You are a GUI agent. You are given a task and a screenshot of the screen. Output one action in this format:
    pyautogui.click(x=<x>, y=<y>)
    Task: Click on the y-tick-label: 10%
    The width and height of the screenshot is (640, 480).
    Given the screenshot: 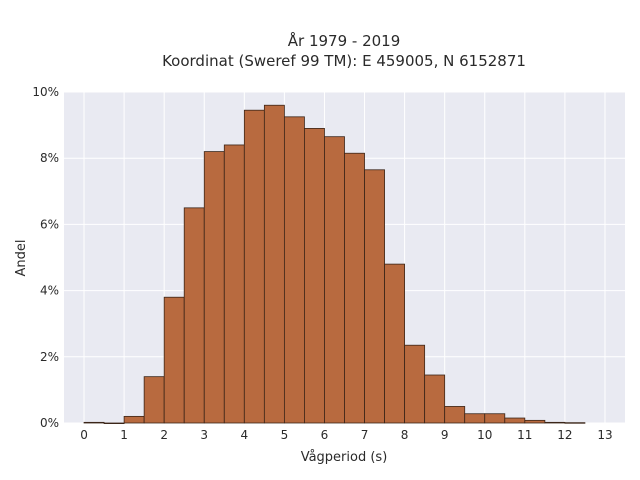 What is the action you would take?
    pyautogui.click(x=45, y=92)
    